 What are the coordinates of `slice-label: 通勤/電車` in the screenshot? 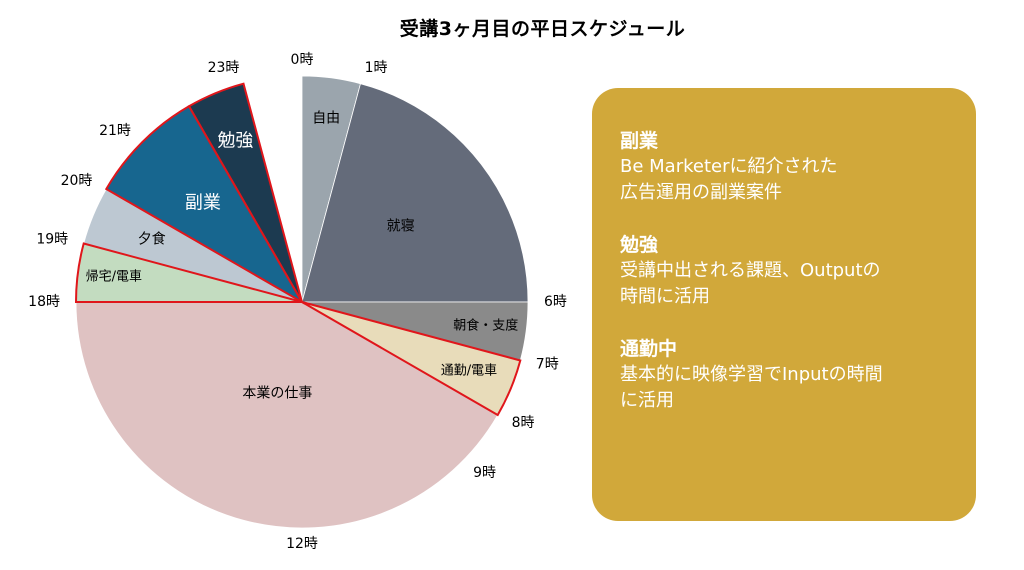 It's located at (469, 371).